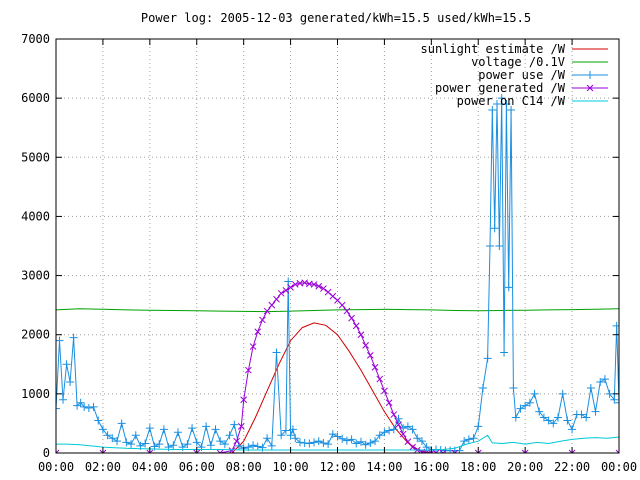  Describe the element at coordinates (384, 467) in the screenshot. I see `x-tick-label: 14:00` at that location.